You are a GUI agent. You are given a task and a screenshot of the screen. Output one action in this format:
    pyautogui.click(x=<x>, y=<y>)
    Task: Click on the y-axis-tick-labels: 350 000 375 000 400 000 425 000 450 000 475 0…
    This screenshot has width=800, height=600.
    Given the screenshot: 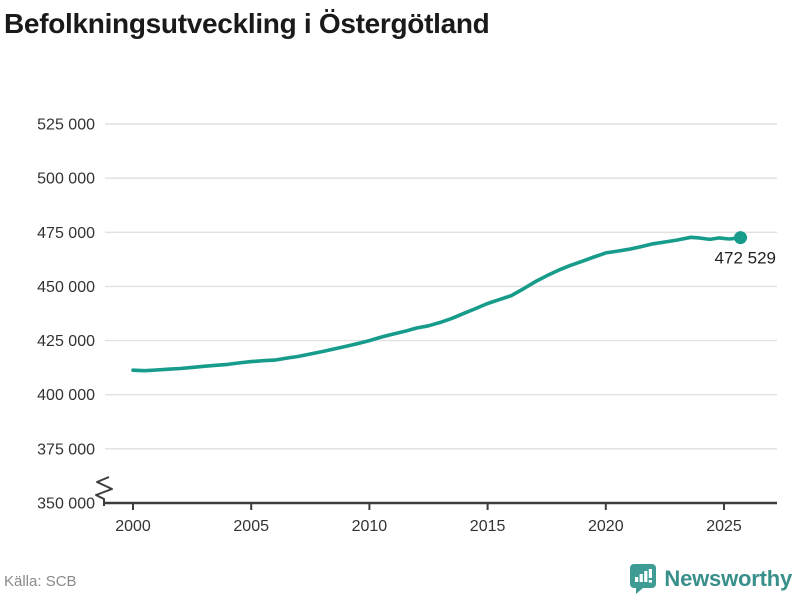 What is the action you would take?
    pyautogui.click(x=66, y=315)
    